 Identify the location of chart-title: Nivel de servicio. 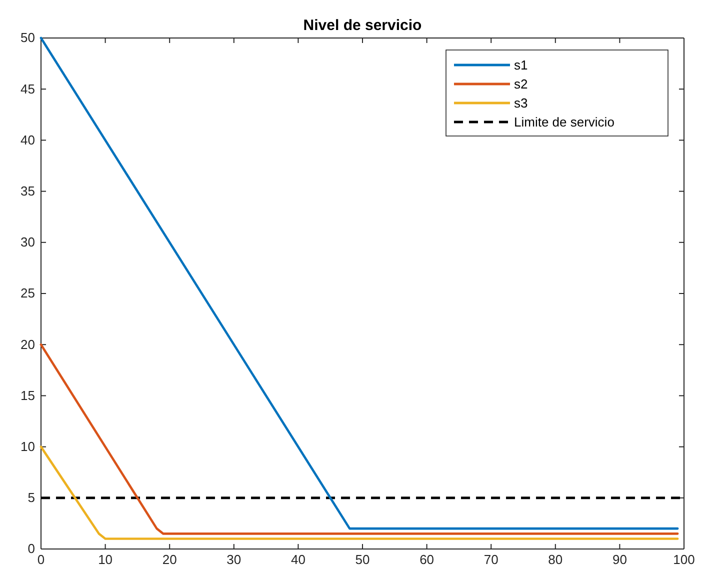
(362, 25).